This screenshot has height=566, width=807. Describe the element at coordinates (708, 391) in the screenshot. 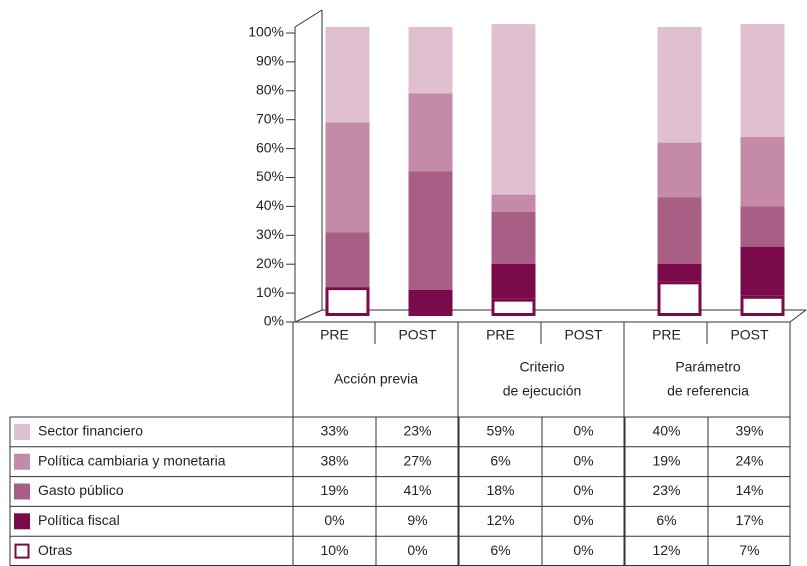

I see `group-label: de referencia` at that location.